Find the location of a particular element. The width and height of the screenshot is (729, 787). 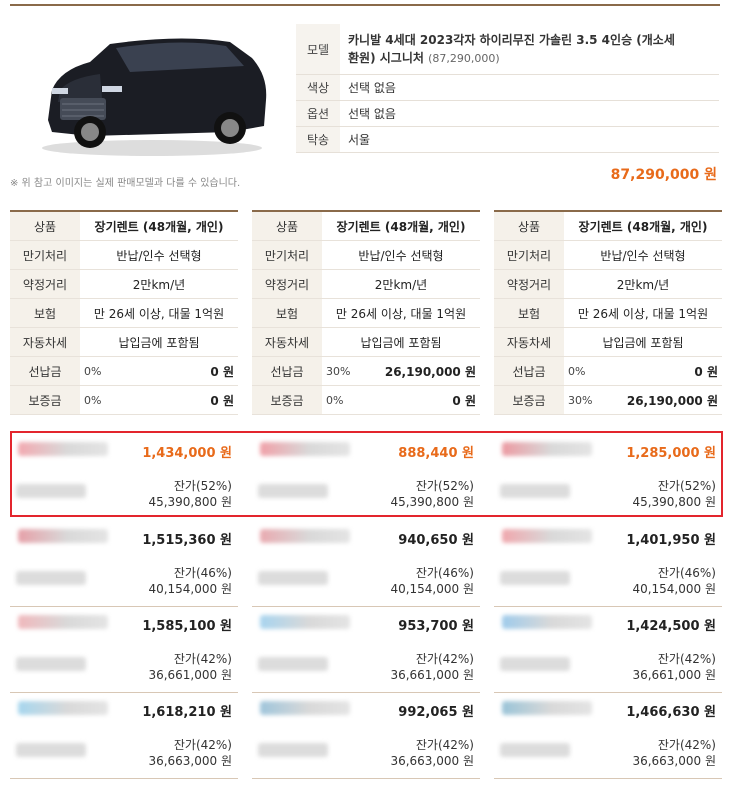

model-label: 모델 is located at coordinates (318, 49).